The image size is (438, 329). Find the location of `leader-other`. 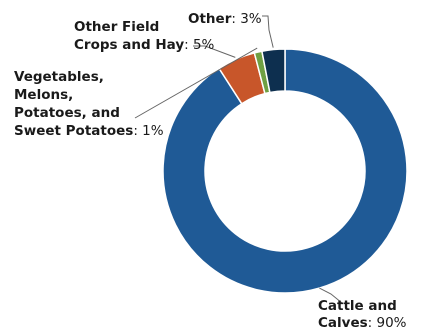

leader-other is located at coordinates (268, 31).